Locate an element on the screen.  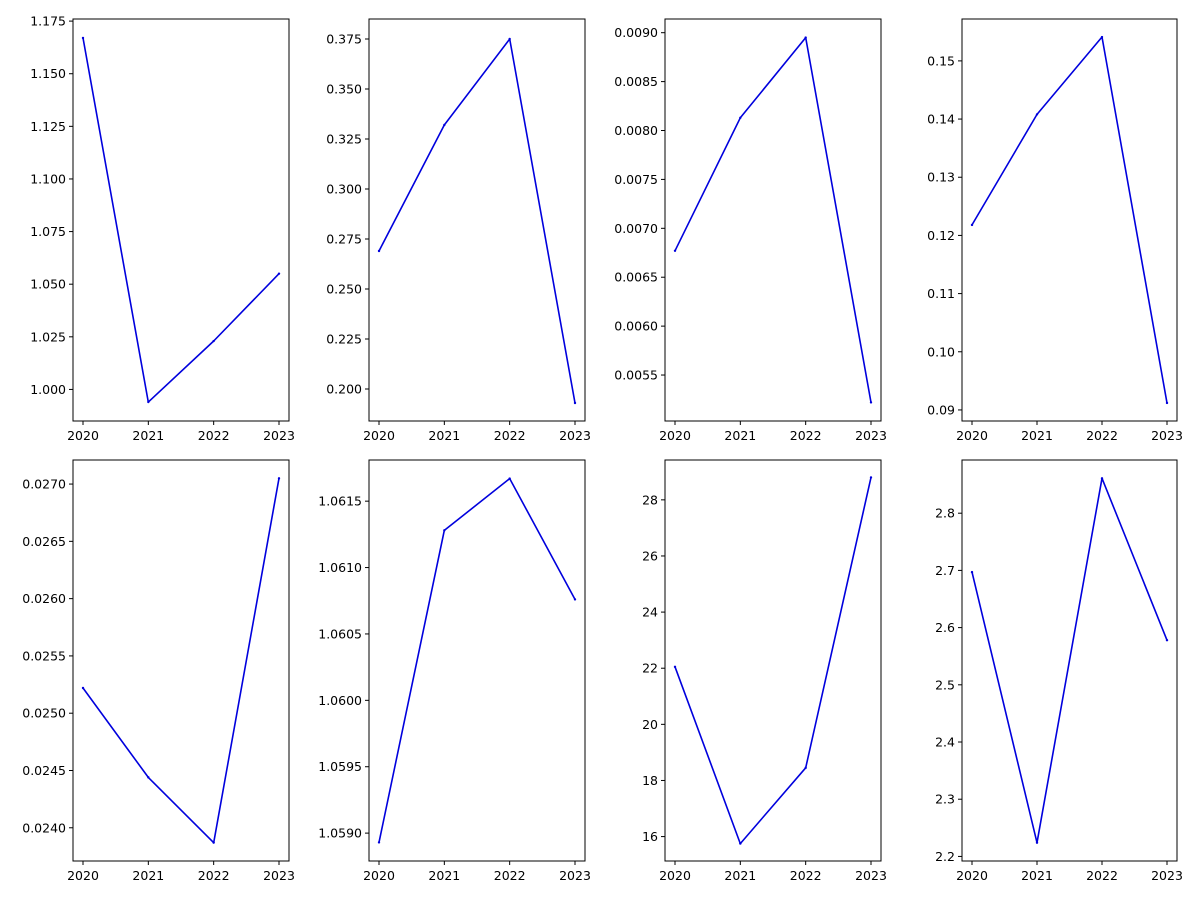
y-tick-label: 1.0600 is located at coordinates (340, 700).